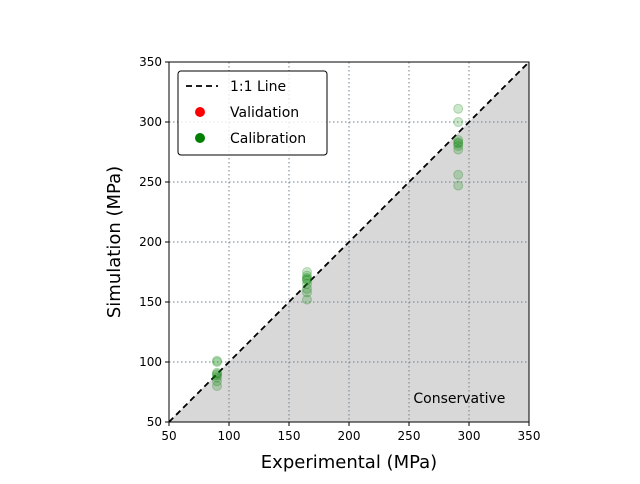  I want to click on x-axis-label: Experimental (MPa), so click(349, 462).